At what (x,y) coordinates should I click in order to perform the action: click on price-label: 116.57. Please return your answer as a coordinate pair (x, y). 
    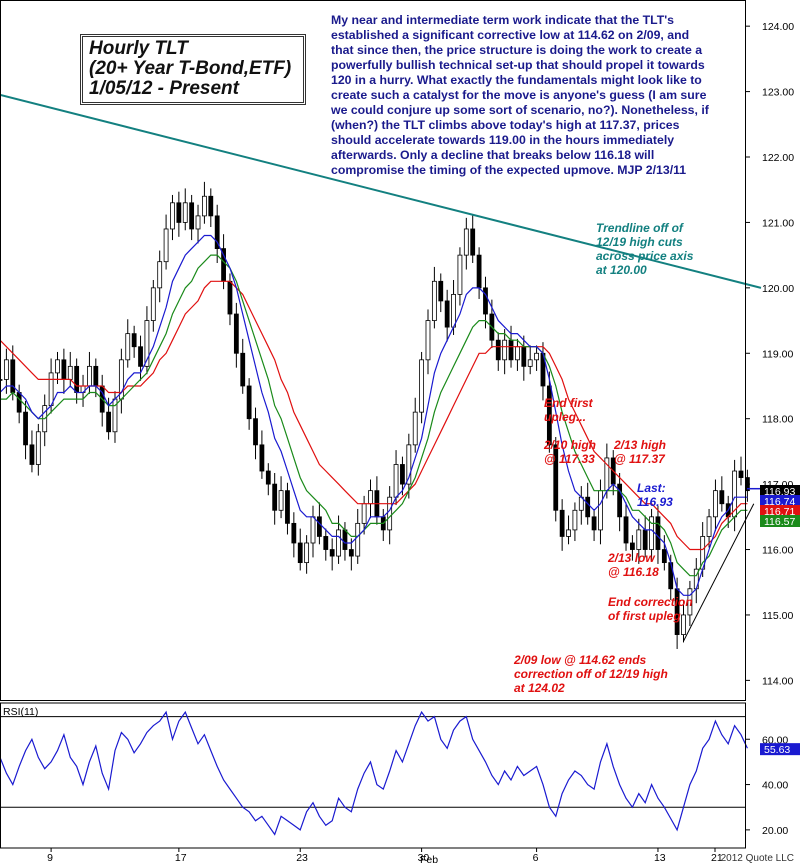
    Looking at the image, I should click on (779, 522).